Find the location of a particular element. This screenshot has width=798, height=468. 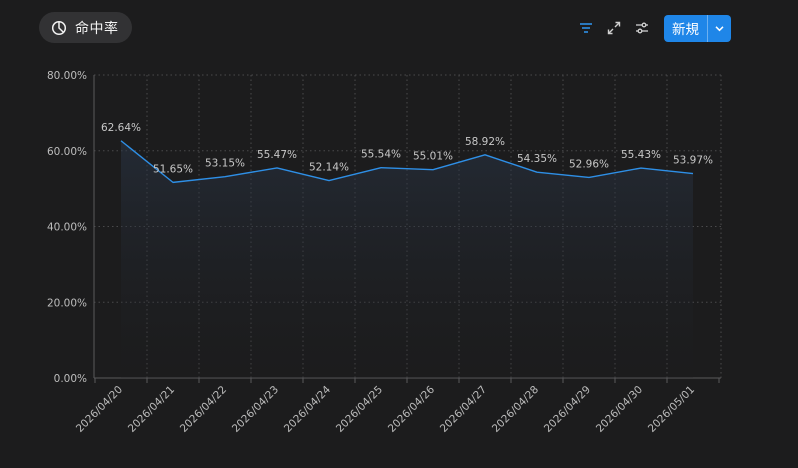

x-tick-label: 2026/04/25 is located at coordinates (359, 409).